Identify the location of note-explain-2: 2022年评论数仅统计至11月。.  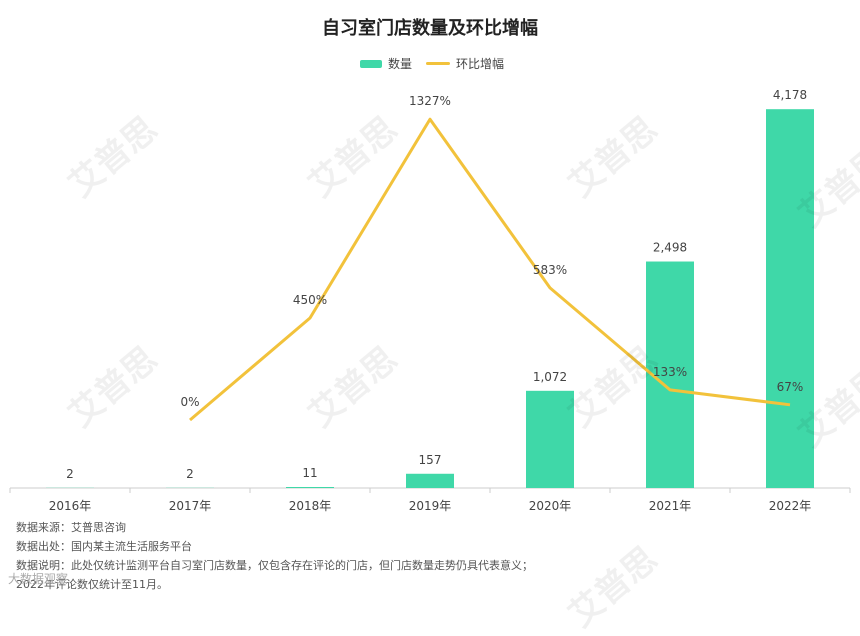
(274, 584).